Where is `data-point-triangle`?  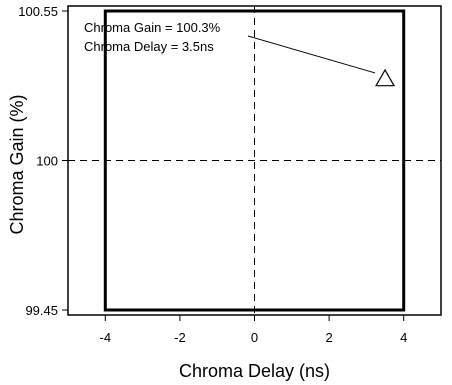 data-point-triangle is located at coordinates (385, 77).